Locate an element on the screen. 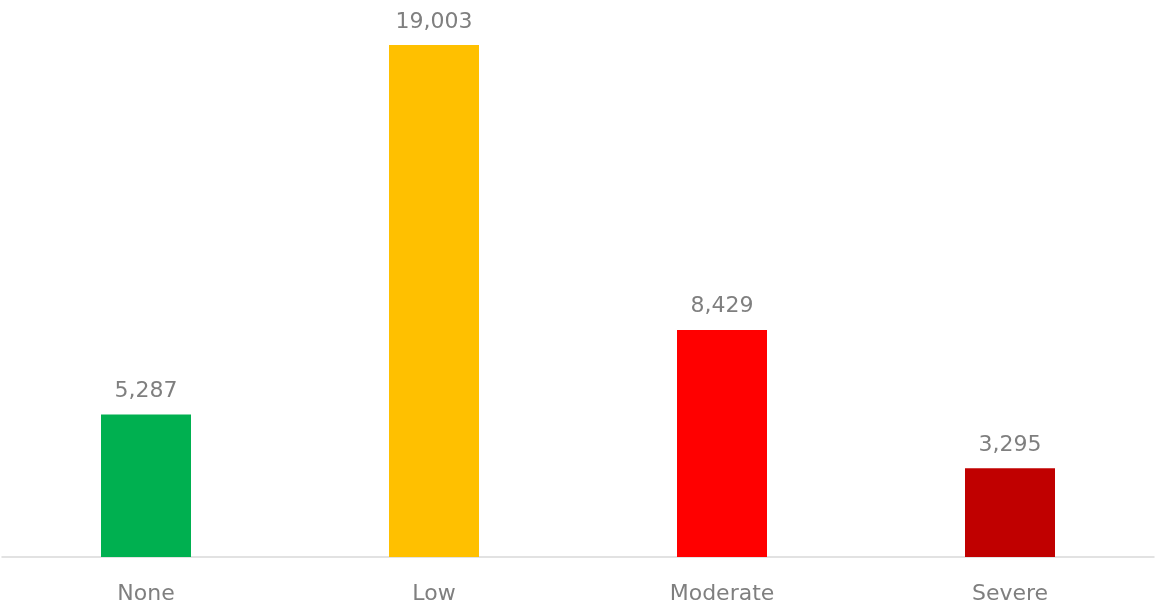 Image resolution: width=1155 pixels, height=608 pixels. x-tick-label: Severe is located at coordinates (1010, 592).